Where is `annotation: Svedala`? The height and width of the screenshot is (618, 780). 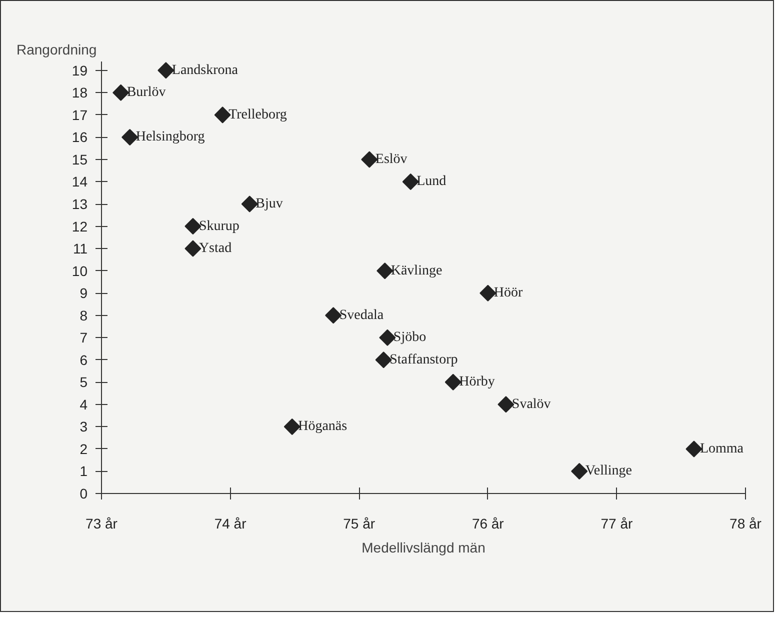 annotation: Svedala is located at coordinates (361, 315).